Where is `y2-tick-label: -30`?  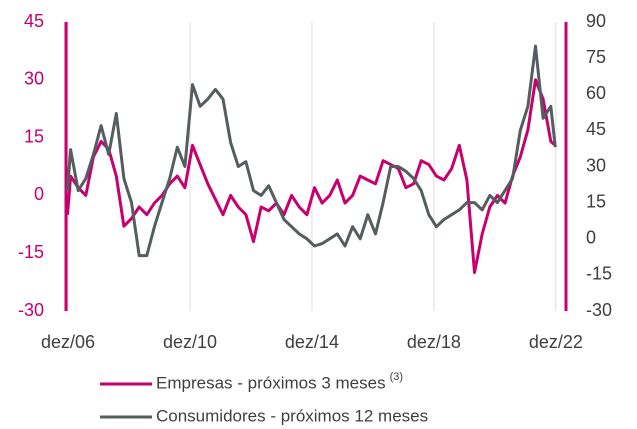
y2-tick-label: -30 is located at coordinates (599, 310).